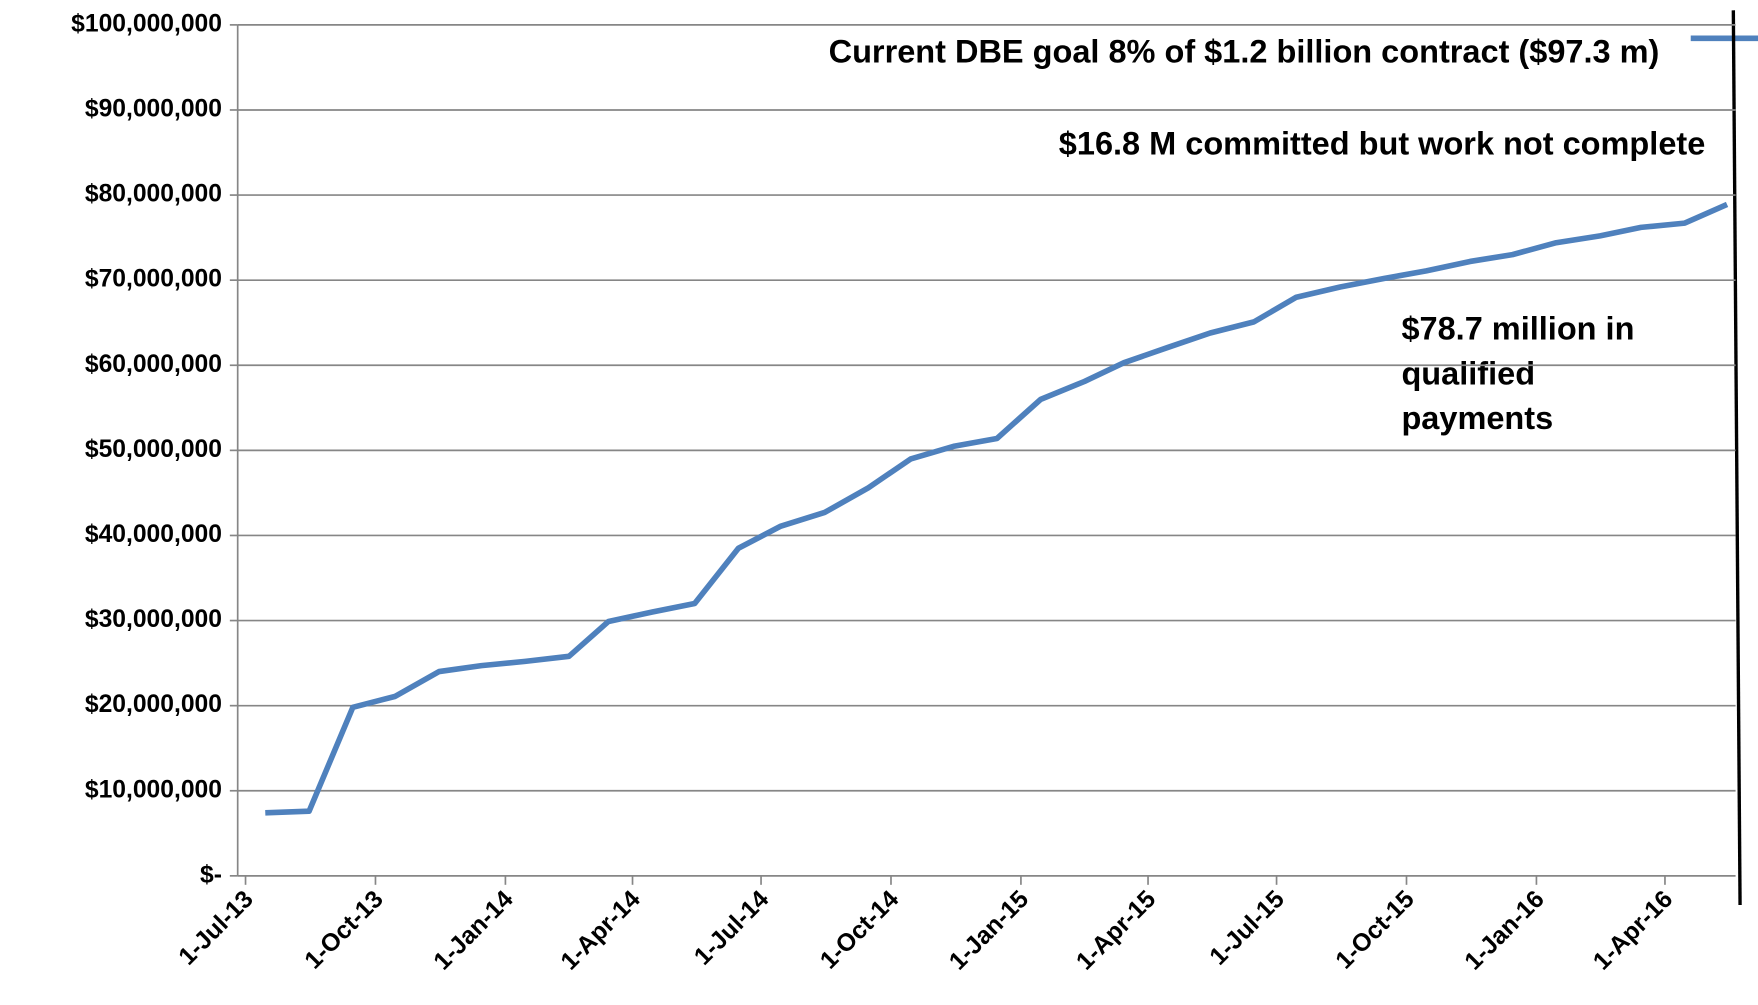  Describe the element at coordinates (146, 23) in the screenshot. I see `y-tick-label: $100,000,000` at that location.